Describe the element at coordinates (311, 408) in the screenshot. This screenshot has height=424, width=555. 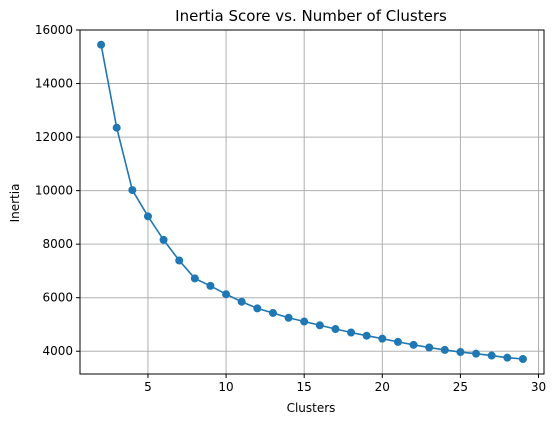
I see `x-axis-label: Clusters` at that location.